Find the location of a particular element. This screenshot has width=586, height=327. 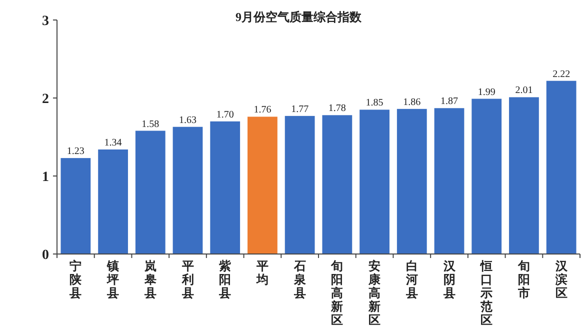

data-label: 1.87 is located at coordinates (449, 102).